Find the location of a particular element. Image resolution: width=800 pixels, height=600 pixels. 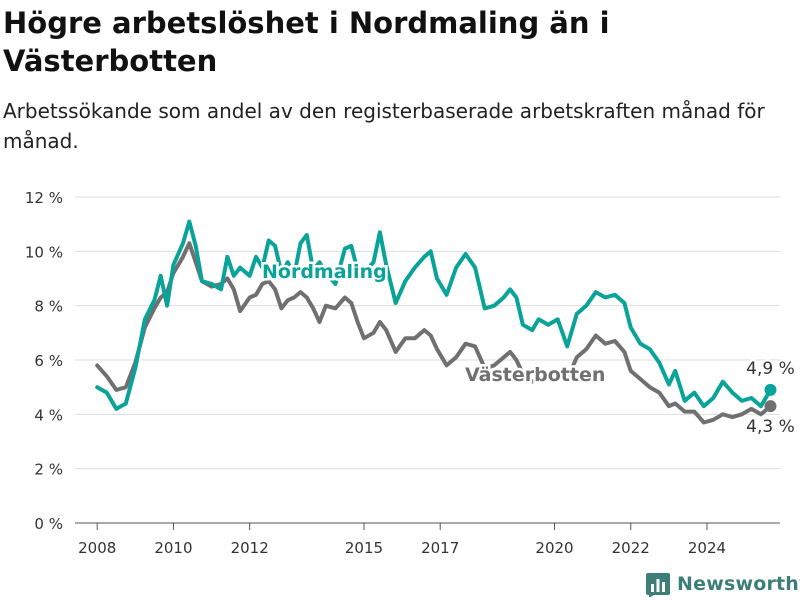

y-tick-label: 12 % is located at coordinates (44, 198).